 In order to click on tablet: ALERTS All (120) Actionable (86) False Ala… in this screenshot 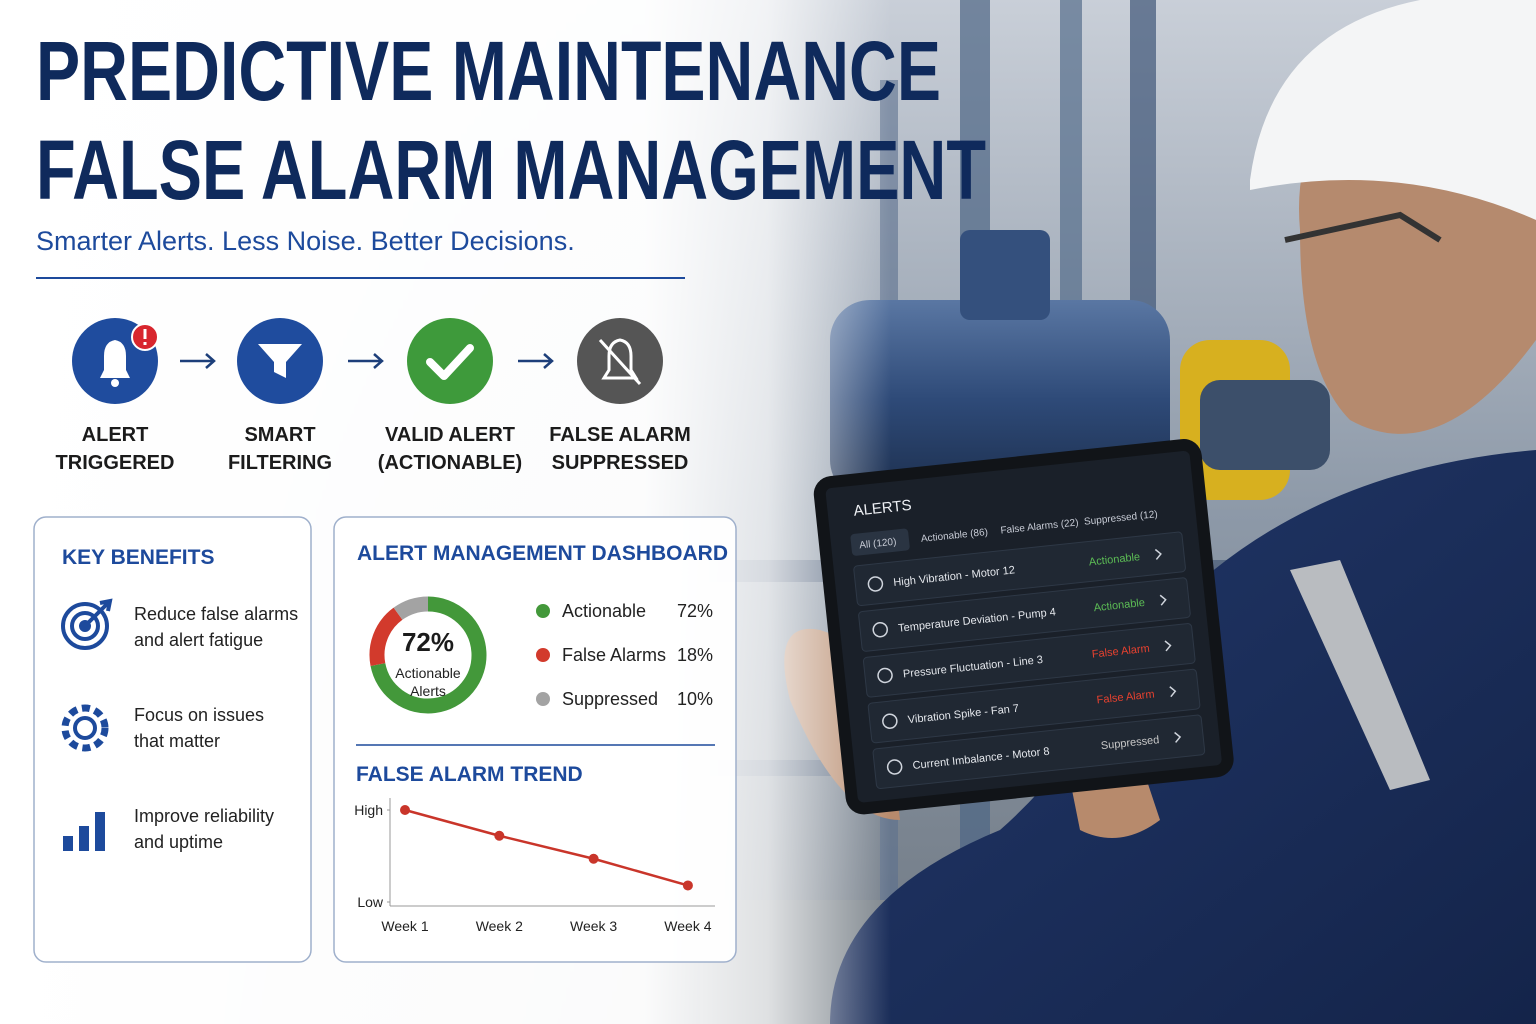, I will do `click(1023, 627)`.